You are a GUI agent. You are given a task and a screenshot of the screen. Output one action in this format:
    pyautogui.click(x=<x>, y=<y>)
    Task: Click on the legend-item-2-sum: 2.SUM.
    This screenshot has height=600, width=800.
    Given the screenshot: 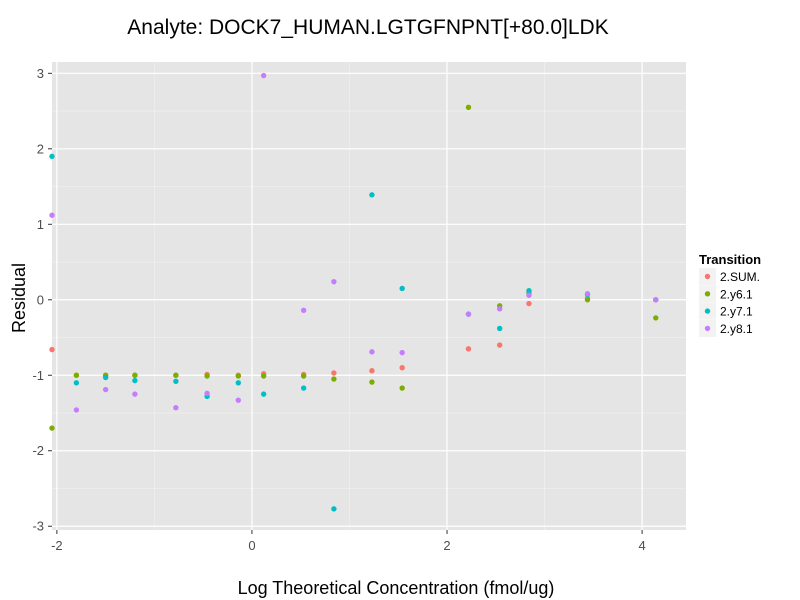 What is the action you would take?
    pyautogui.click(x=729, y=276)
    